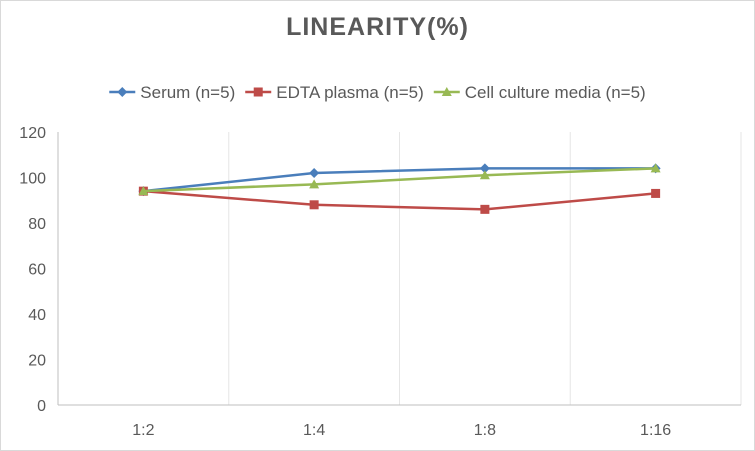 Image resolution: width=755 pixels, height=451 pixels. I want to click on legend-item: Serum (n=5), so click(172, 92).